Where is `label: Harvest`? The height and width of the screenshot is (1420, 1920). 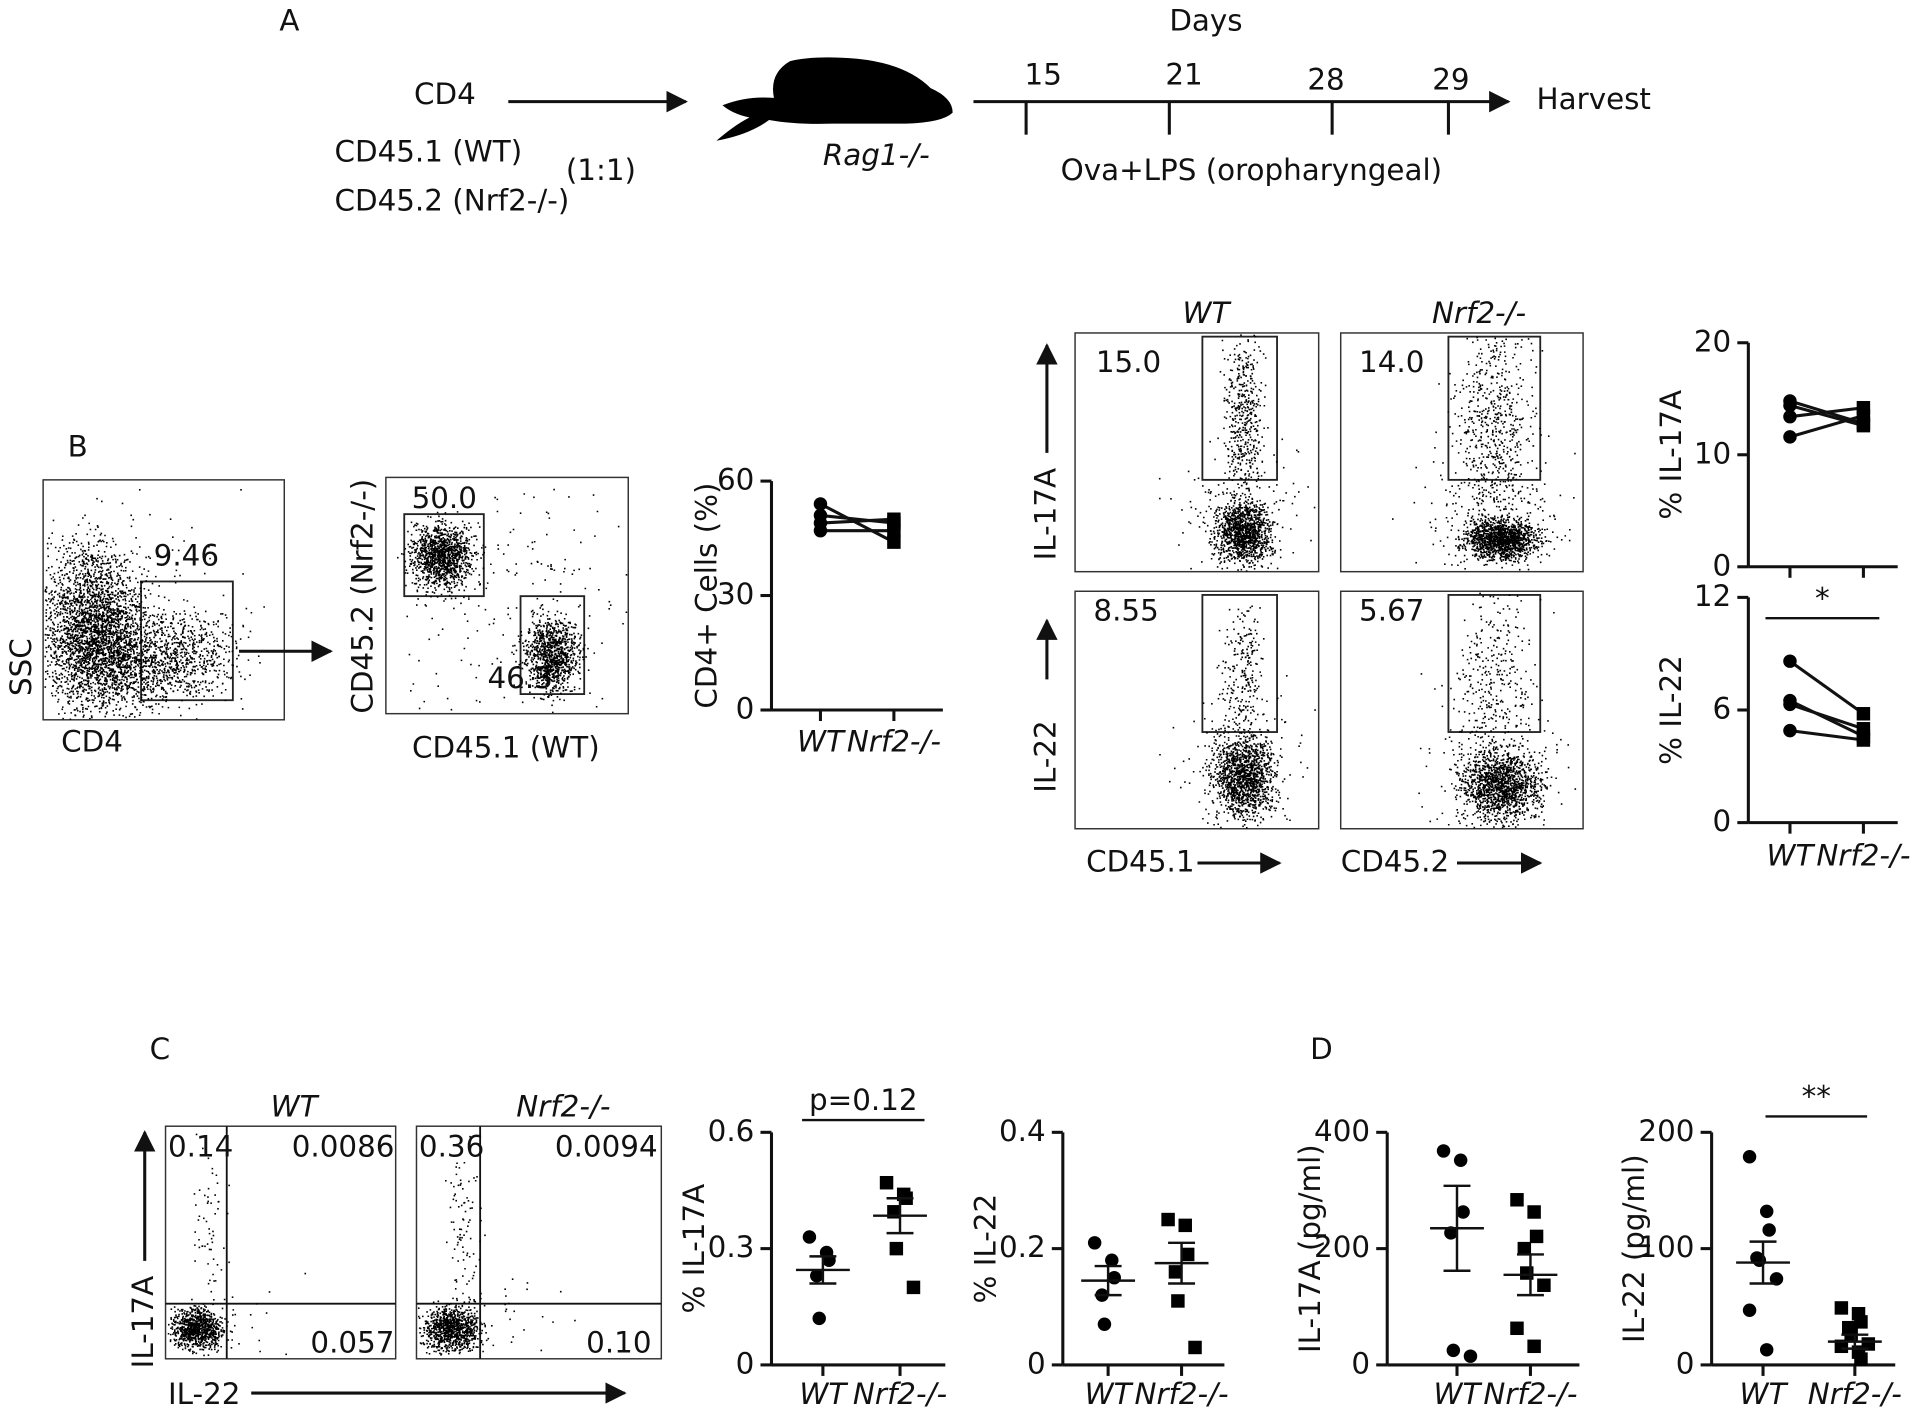 label: Harvest is located at coordinates (1594, 99).